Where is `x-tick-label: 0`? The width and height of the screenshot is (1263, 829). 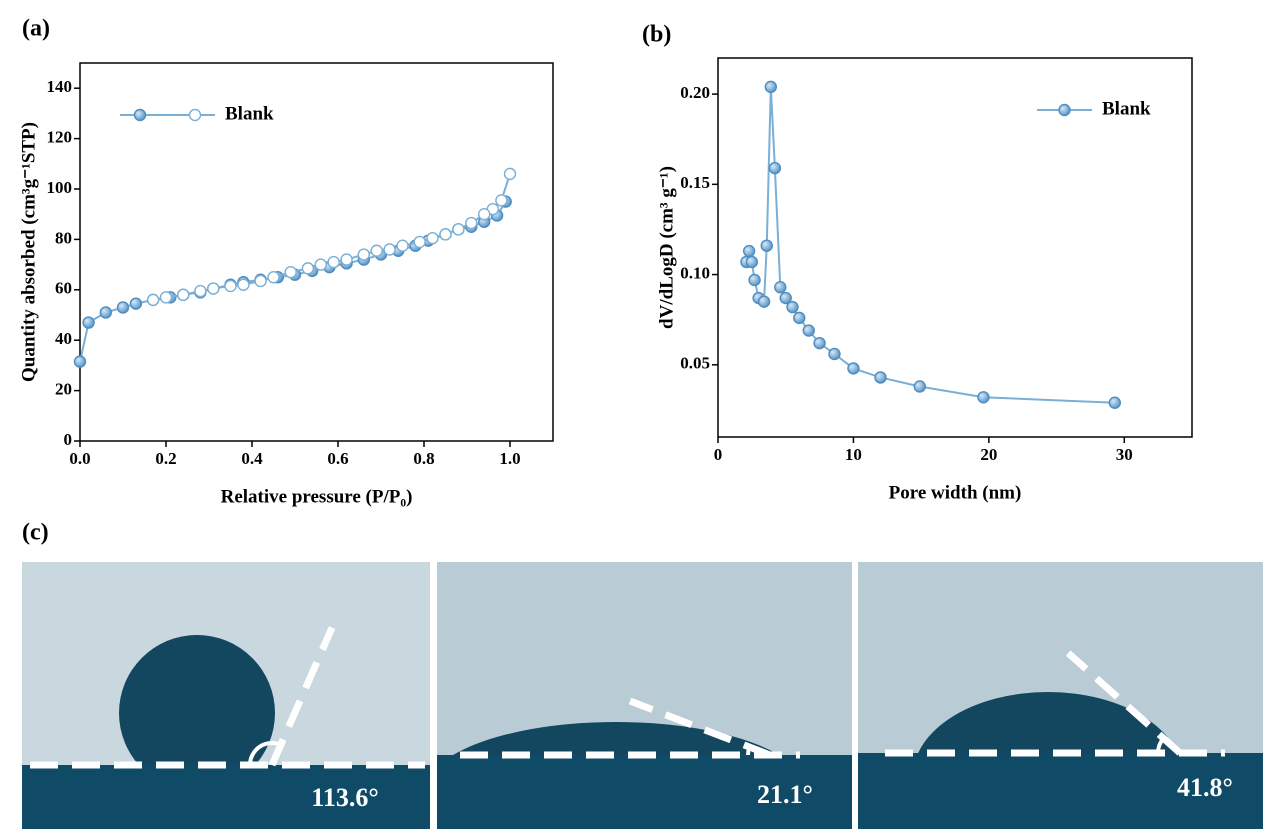
x-tick-label: 0 is located at coordinates (718, 454).